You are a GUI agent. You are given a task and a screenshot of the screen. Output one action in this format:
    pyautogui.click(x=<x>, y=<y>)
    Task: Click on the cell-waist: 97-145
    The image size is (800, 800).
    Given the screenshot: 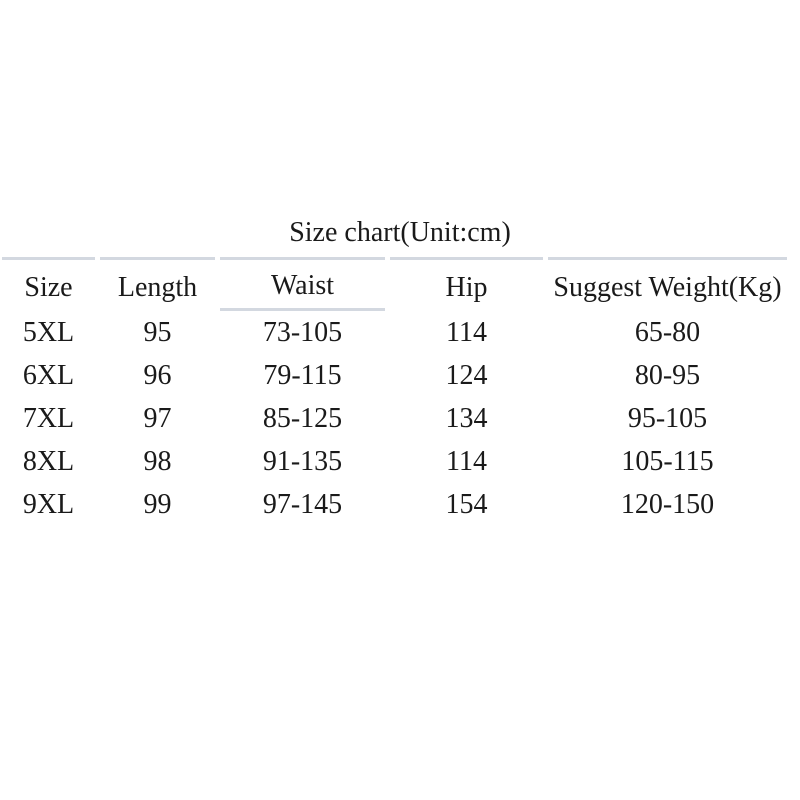 What is the action you would take?
    pyautogui.click(x=302, y=504)
    